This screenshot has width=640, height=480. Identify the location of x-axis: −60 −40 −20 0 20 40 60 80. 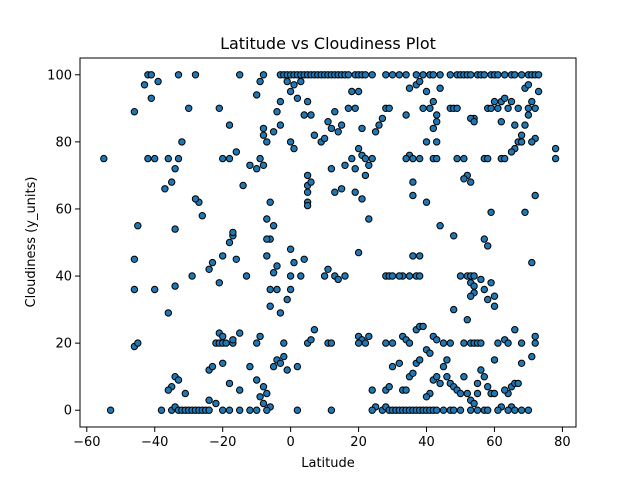
(322, 438).